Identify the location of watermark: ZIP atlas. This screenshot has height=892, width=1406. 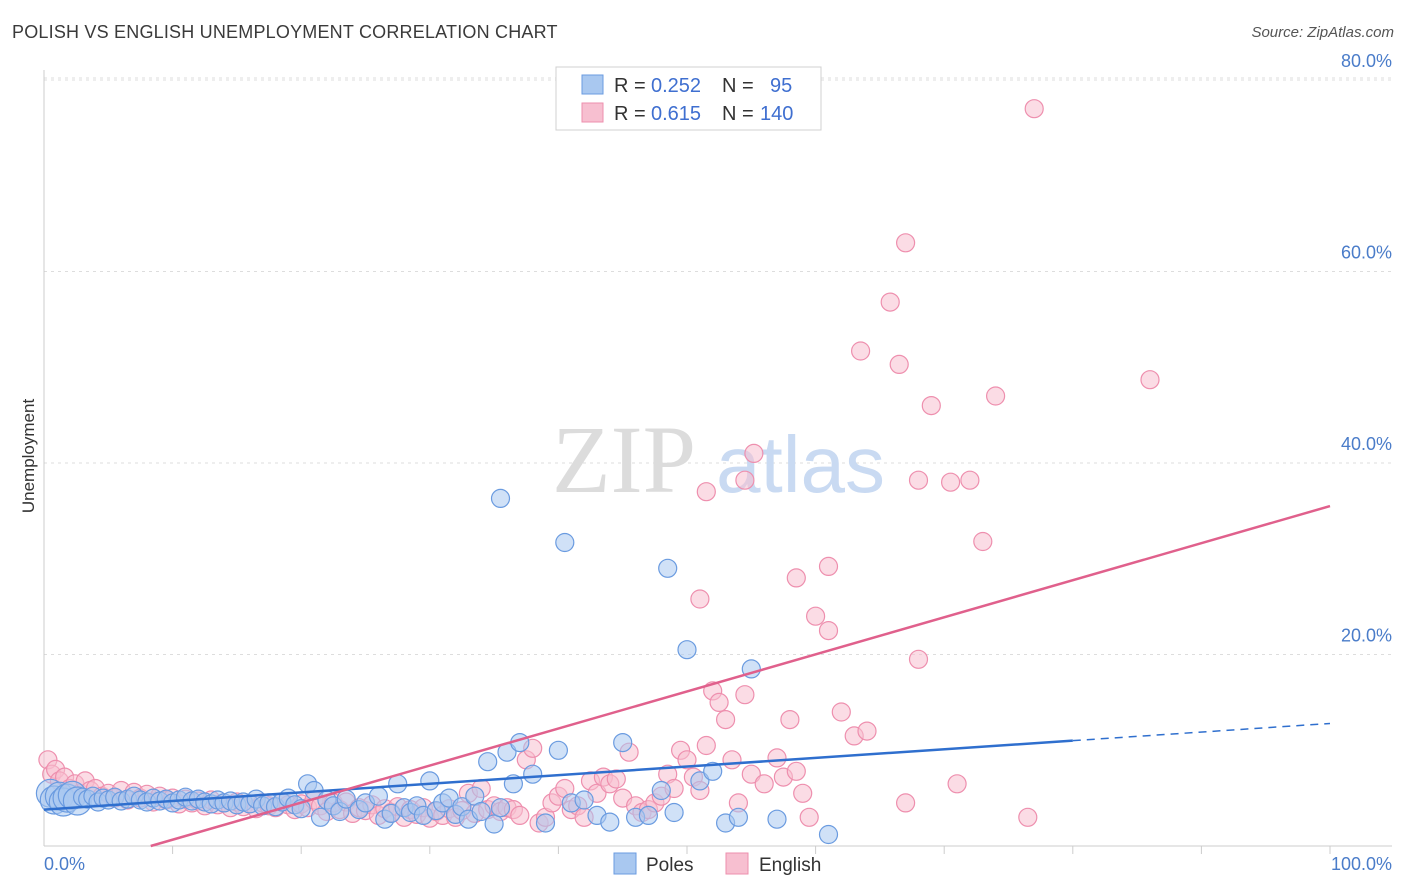
(718, 459).